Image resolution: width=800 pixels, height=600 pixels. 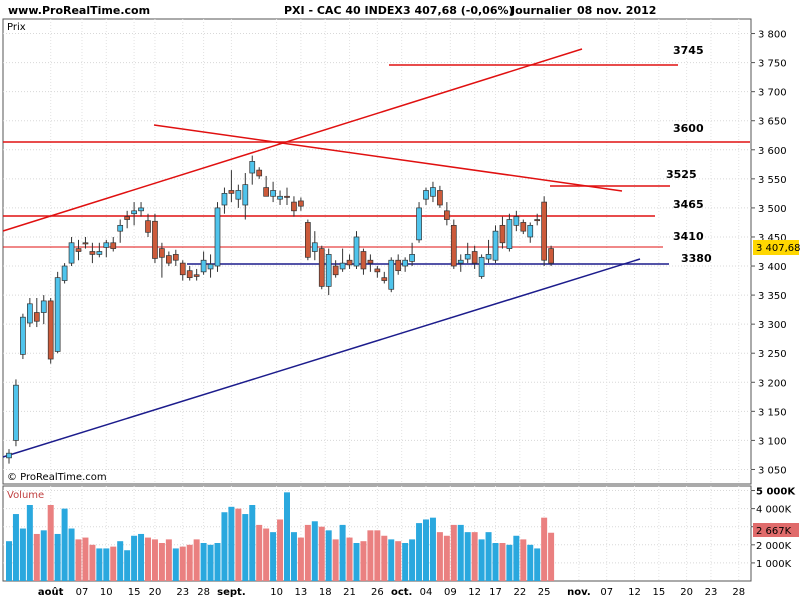 What do you see at coordinates (51, 592) in the screenshot?
I see `date-tick-label: août` at bounding box center [51, 592].